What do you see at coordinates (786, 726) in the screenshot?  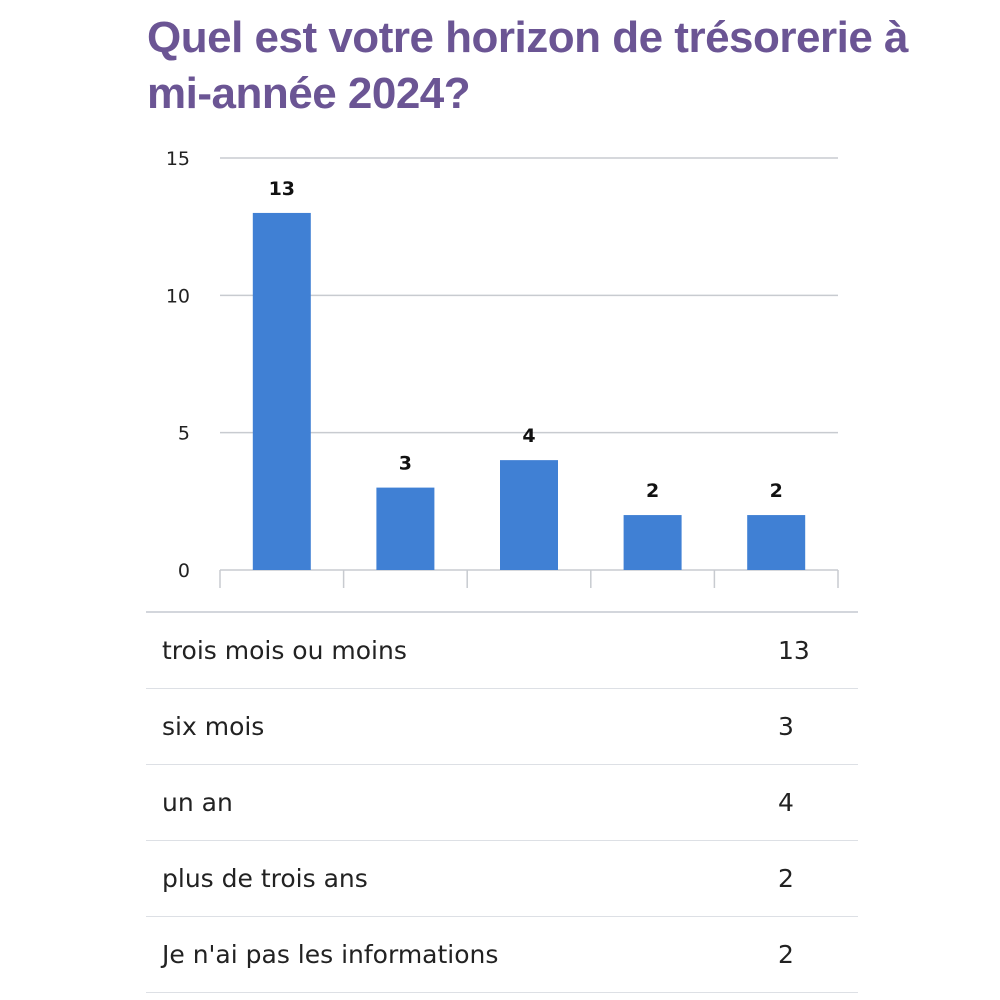 I see `category-value: 3` at bounding box center [786, 726].